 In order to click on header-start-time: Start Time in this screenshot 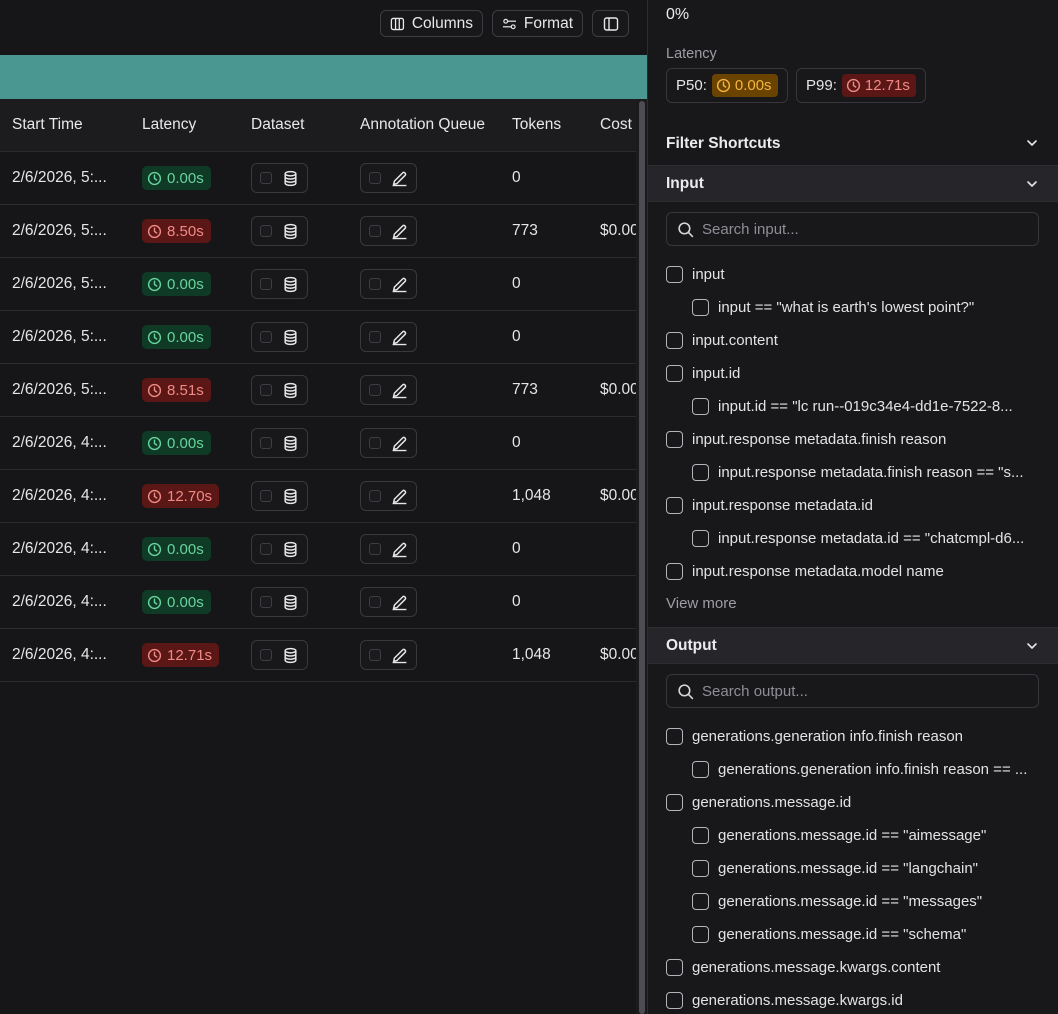, I will do `click(47, 124)`.